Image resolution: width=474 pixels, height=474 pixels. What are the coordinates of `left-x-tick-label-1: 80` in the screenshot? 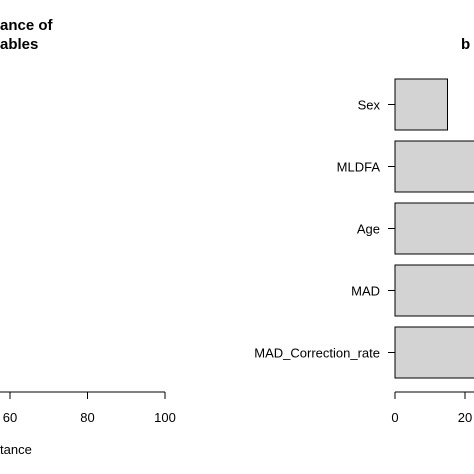 It's located at (87, 417).